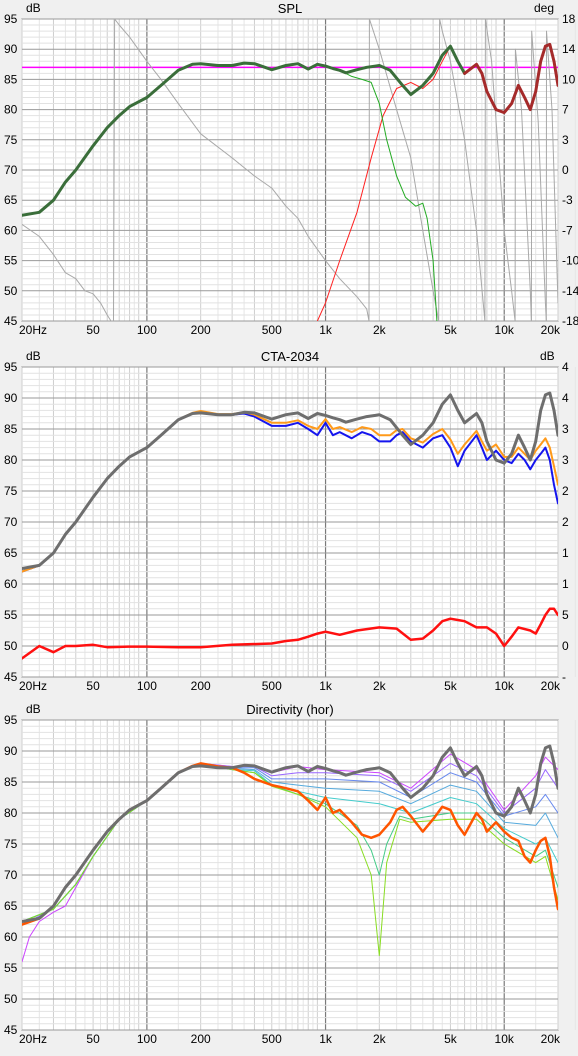  What do you see at coordinates (544, 8) in the screenshot?
I see `right-axis-label: deg` at bounding box center [544, 8].